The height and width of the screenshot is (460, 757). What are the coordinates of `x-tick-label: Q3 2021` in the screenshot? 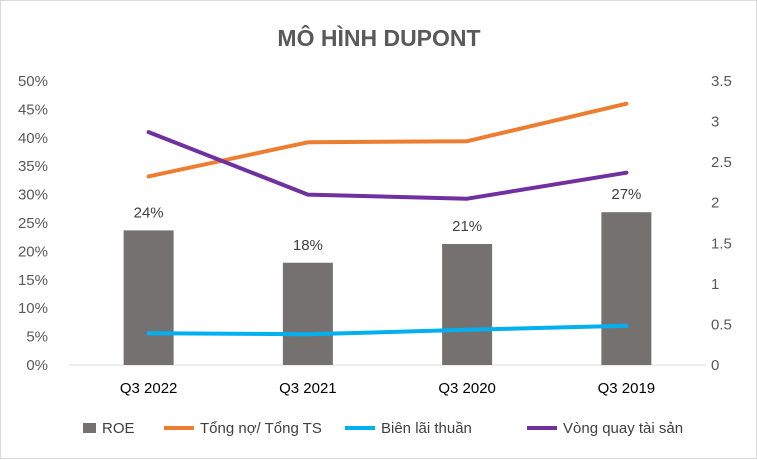 It's located at (308, 388).